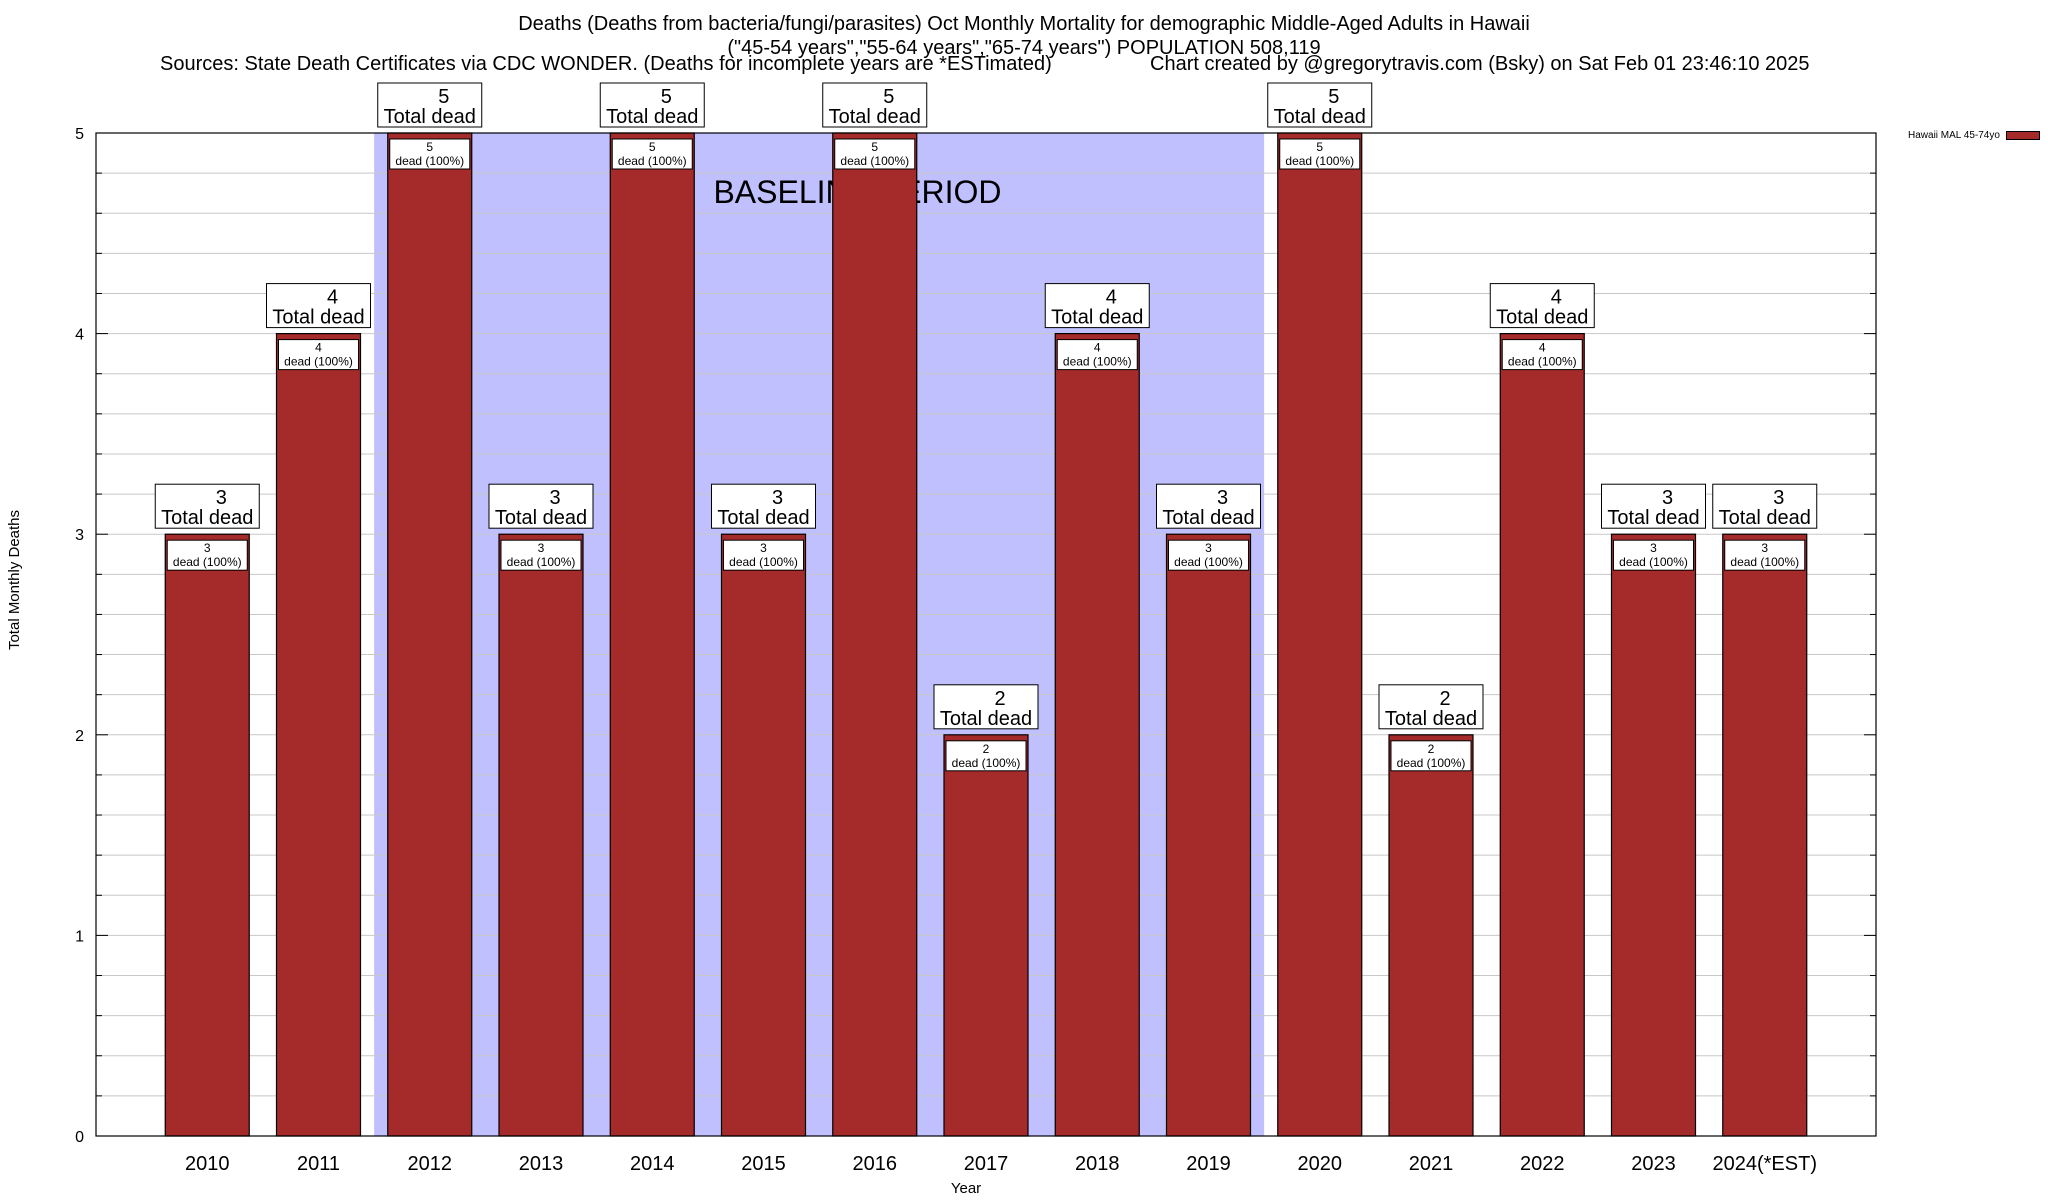  I want to click on legend-label: Hawaii MAL 45-74yo, so click(1954, 135).